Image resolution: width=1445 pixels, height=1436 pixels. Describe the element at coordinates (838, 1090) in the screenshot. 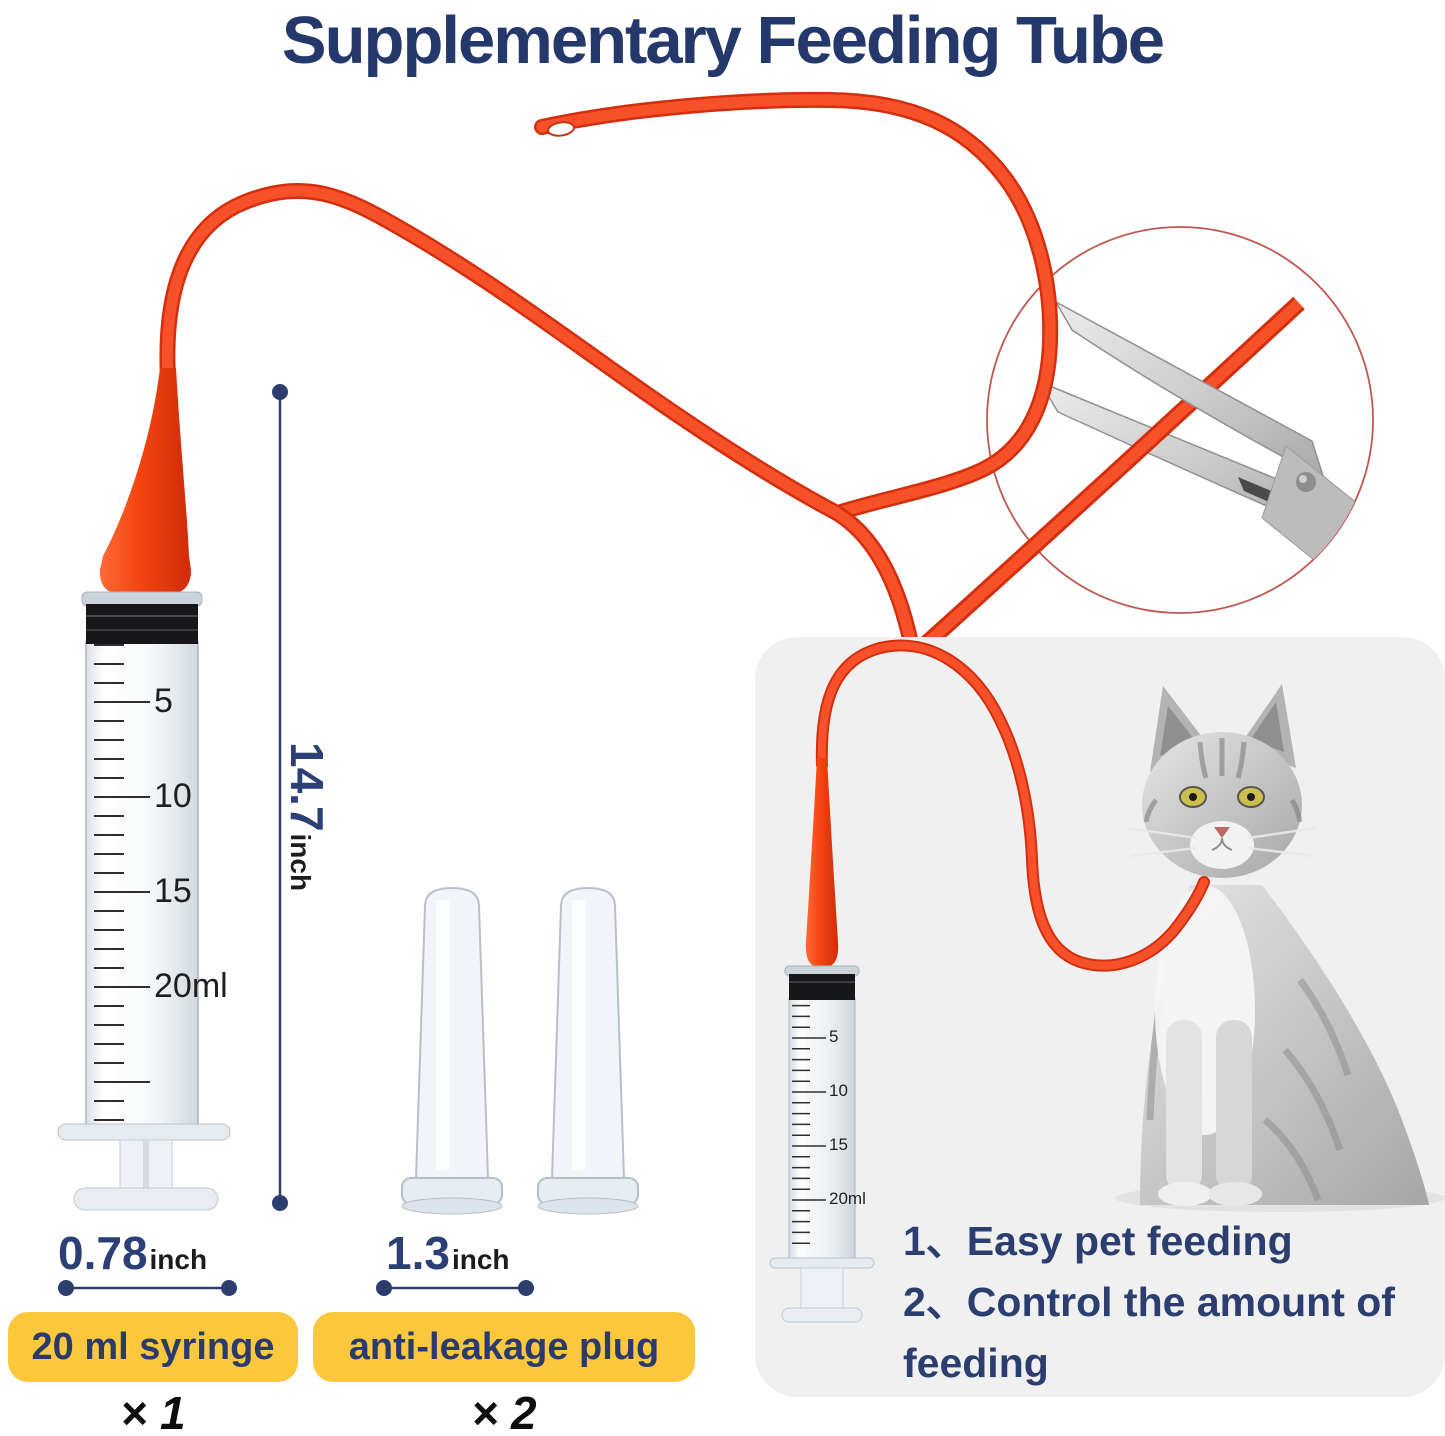

I see `panel-scale-10: 10` at that location.